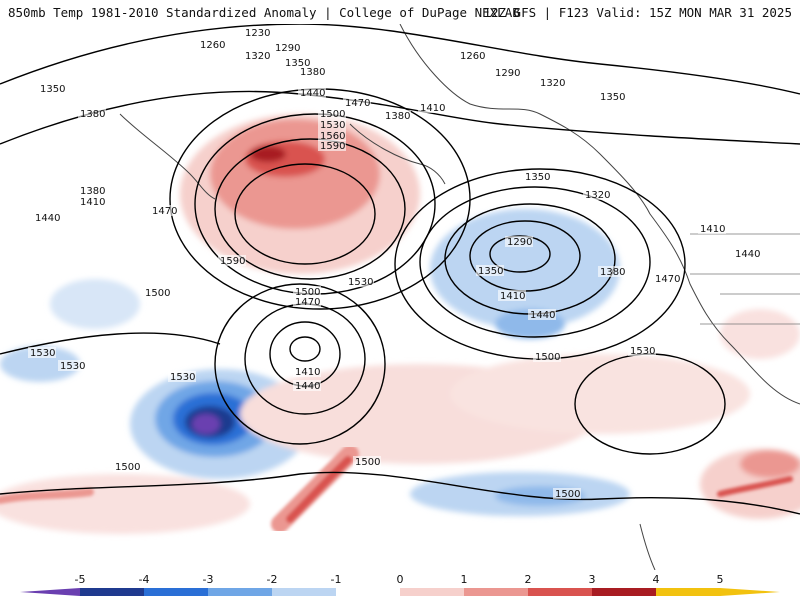  Describe the element at coordinates (80, 579) in the screenshot. I see `legend-tick-label: -5` at that location.